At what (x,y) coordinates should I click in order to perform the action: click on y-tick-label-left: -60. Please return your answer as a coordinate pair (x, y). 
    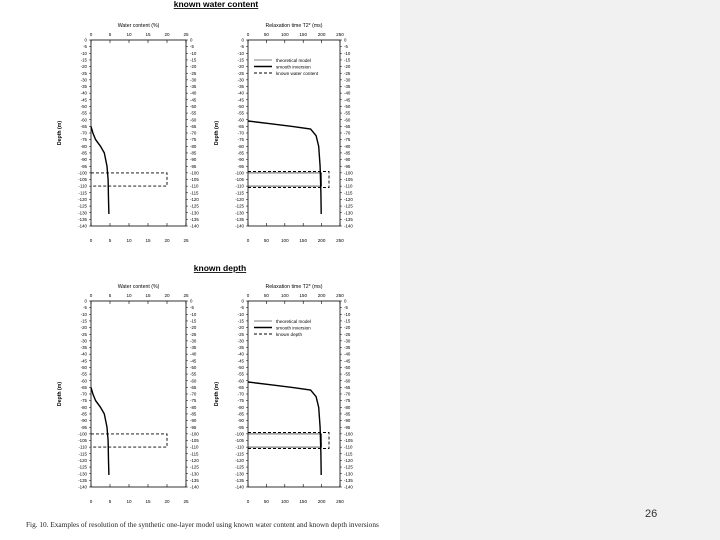
    Looking at the image, I should click on (84, 380).